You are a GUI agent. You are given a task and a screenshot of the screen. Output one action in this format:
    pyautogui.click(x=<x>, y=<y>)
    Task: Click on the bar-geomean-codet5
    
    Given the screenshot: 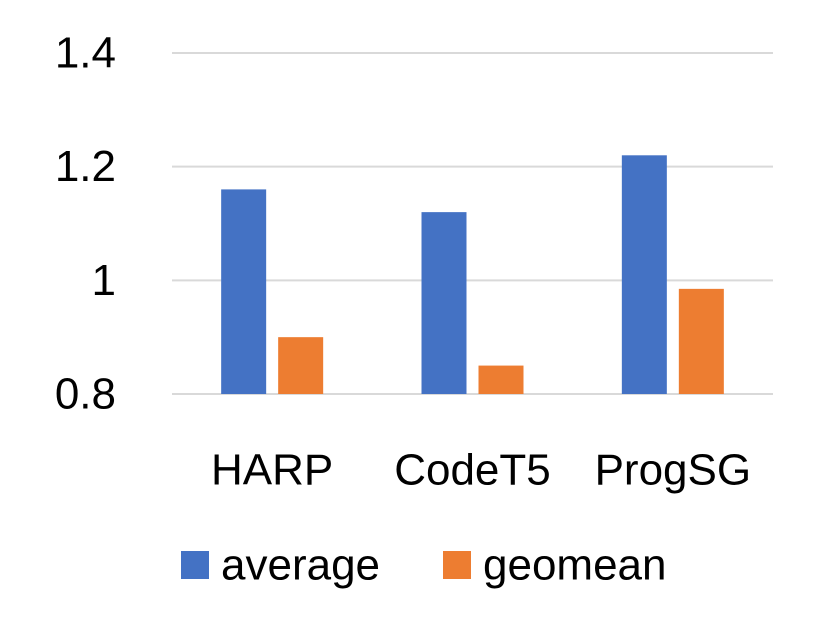 What is the action you would take?
    pyautogui.click(x=501, y=379)
    